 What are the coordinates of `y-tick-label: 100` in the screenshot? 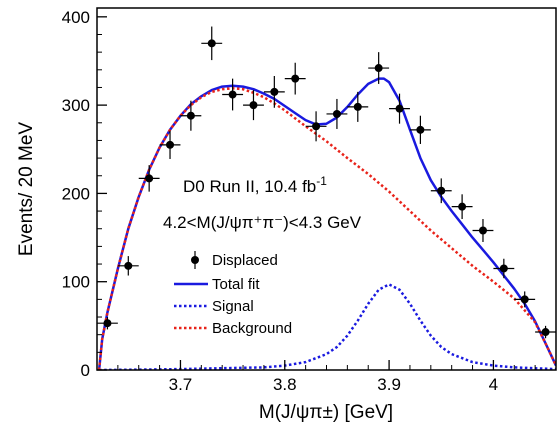 It's located at (76, 282).